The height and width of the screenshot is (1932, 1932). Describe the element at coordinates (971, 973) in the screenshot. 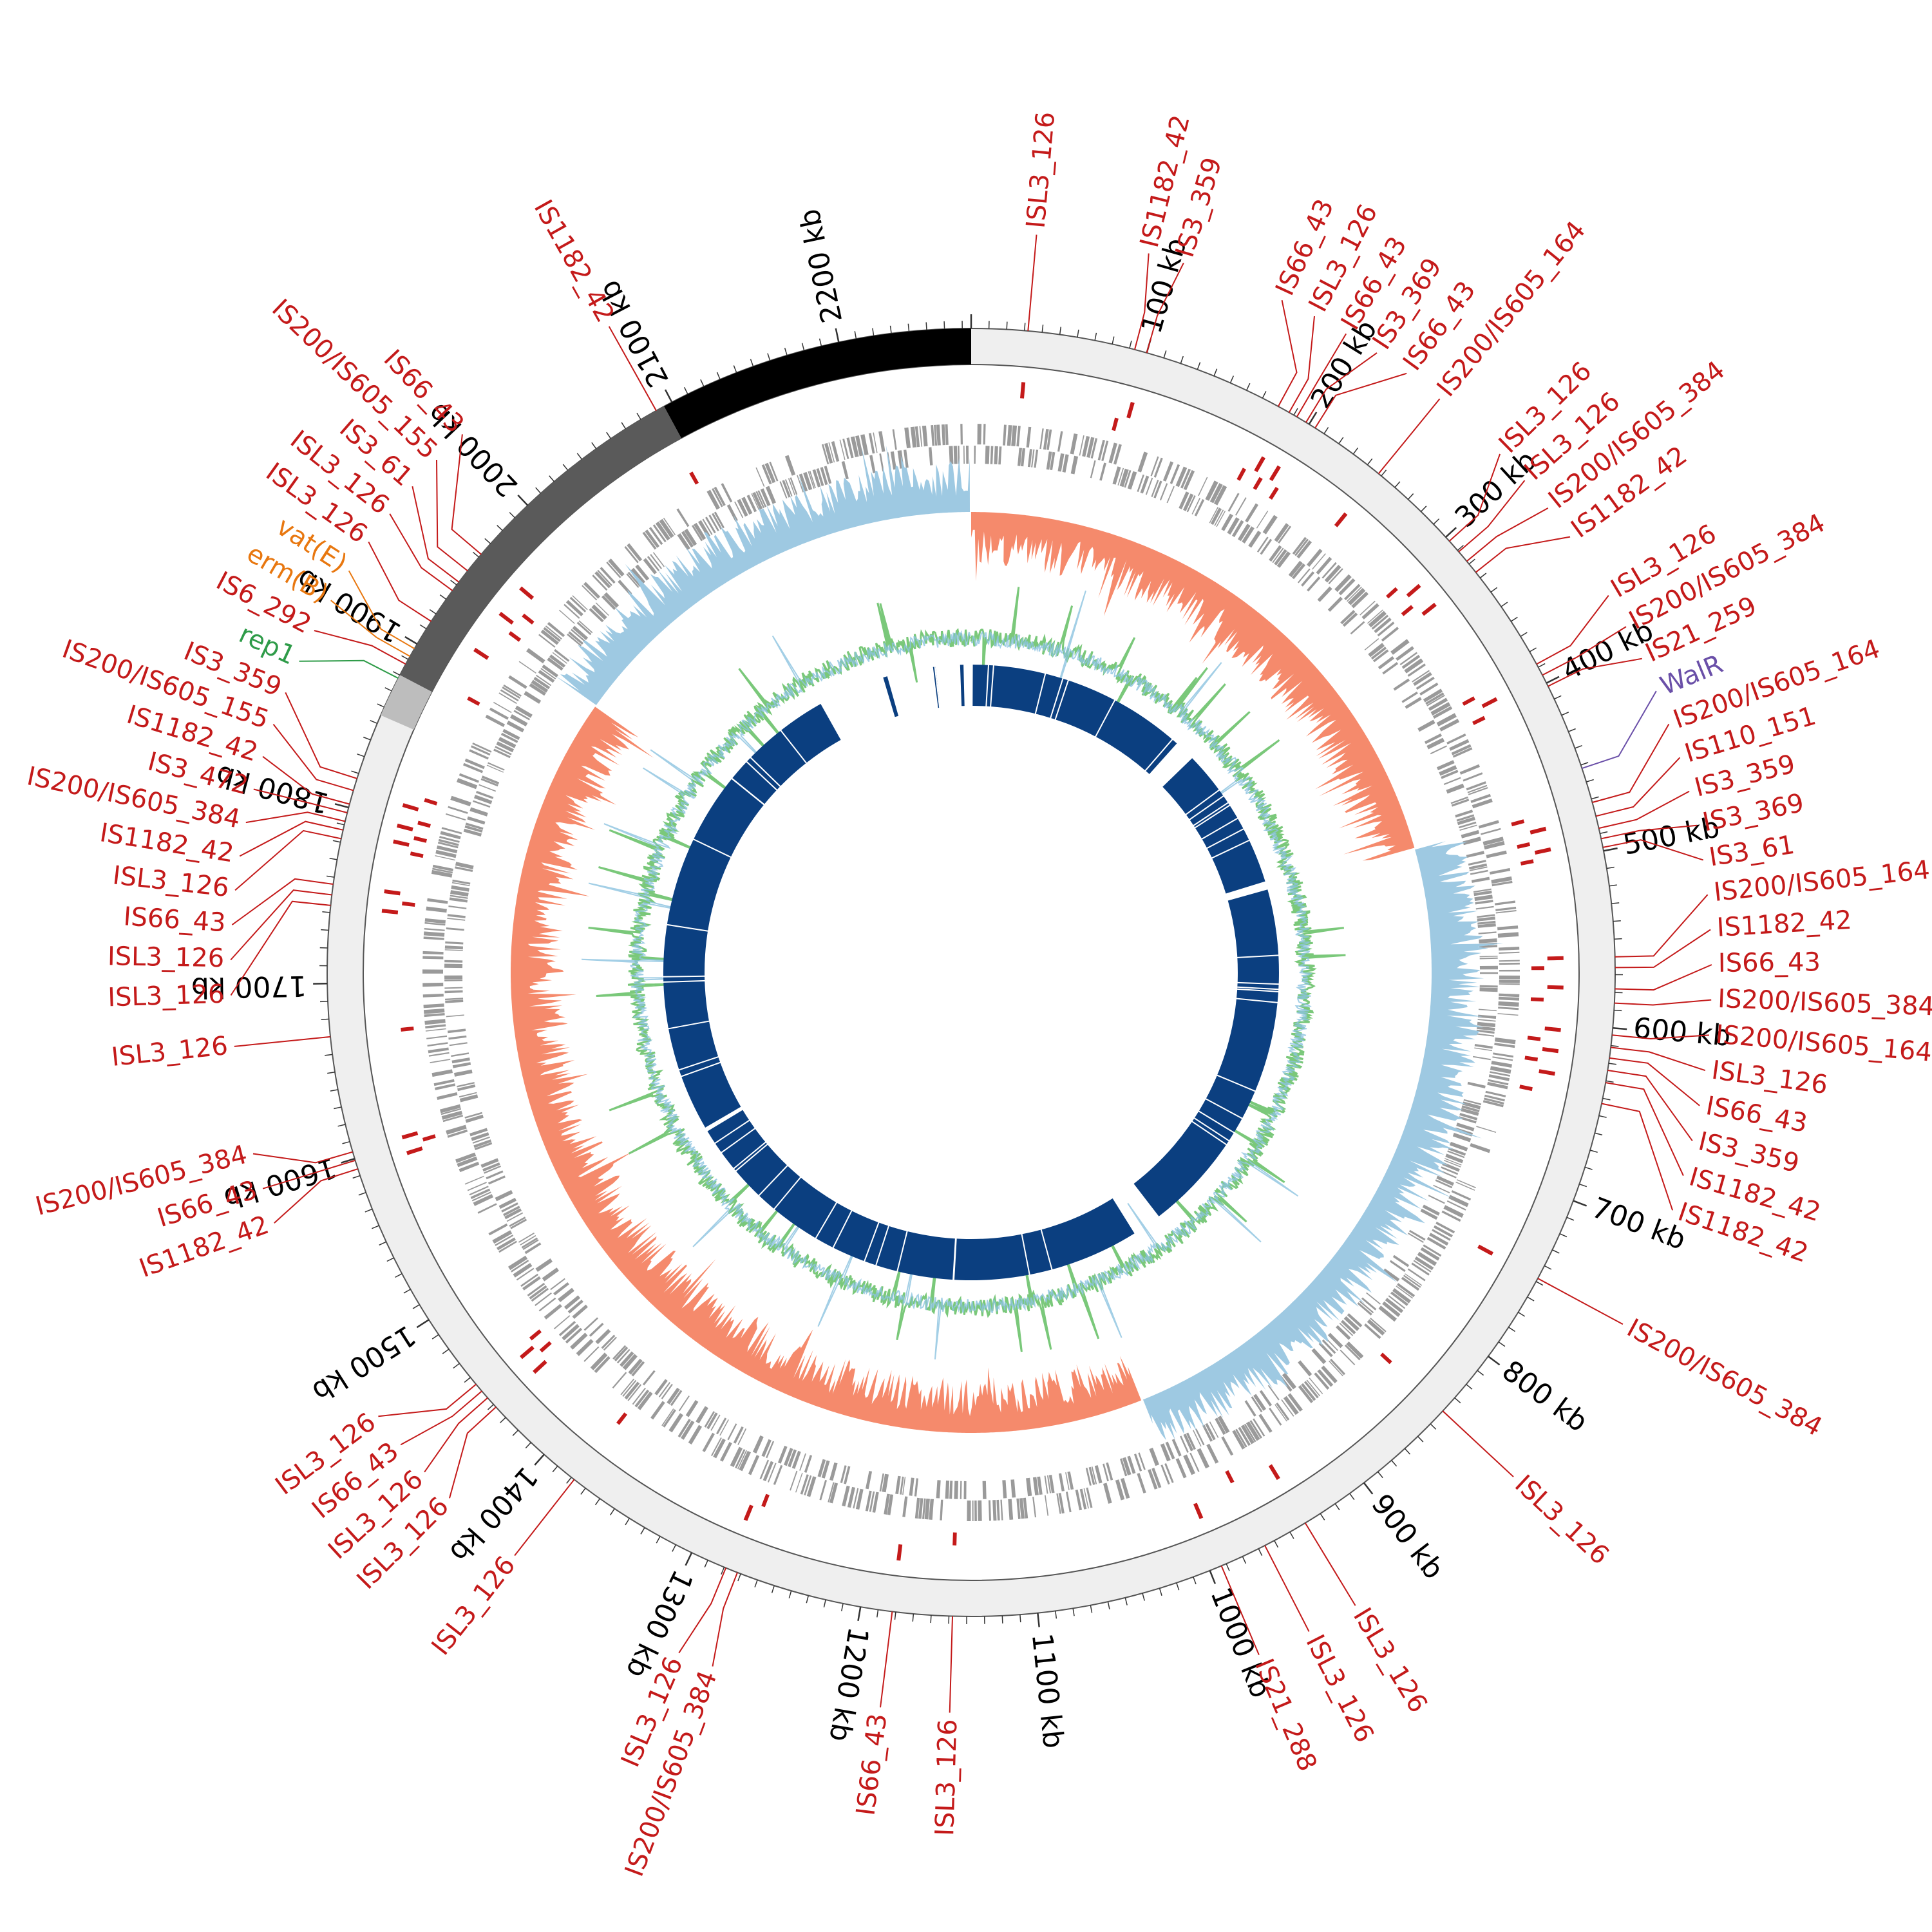

I see `core-blocks-layer` at that location.